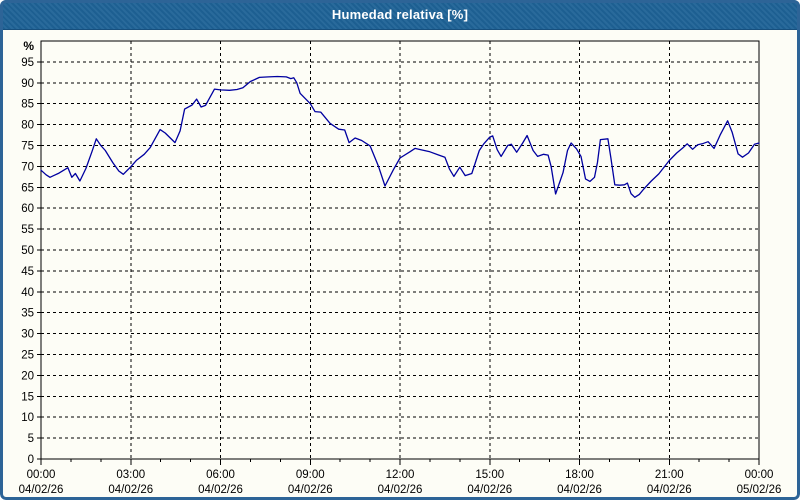  What do you see at coordinates (27, 356) in the screenshot?
I see `svg-text: 25` at bounding box center [27, 356].